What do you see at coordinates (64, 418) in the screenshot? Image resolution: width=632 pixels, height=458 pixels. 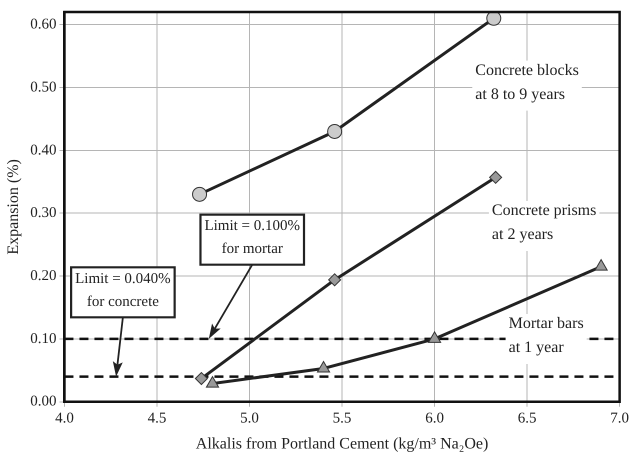 I see `x-tick-label: 4.0` at bounding box center [64, 418].